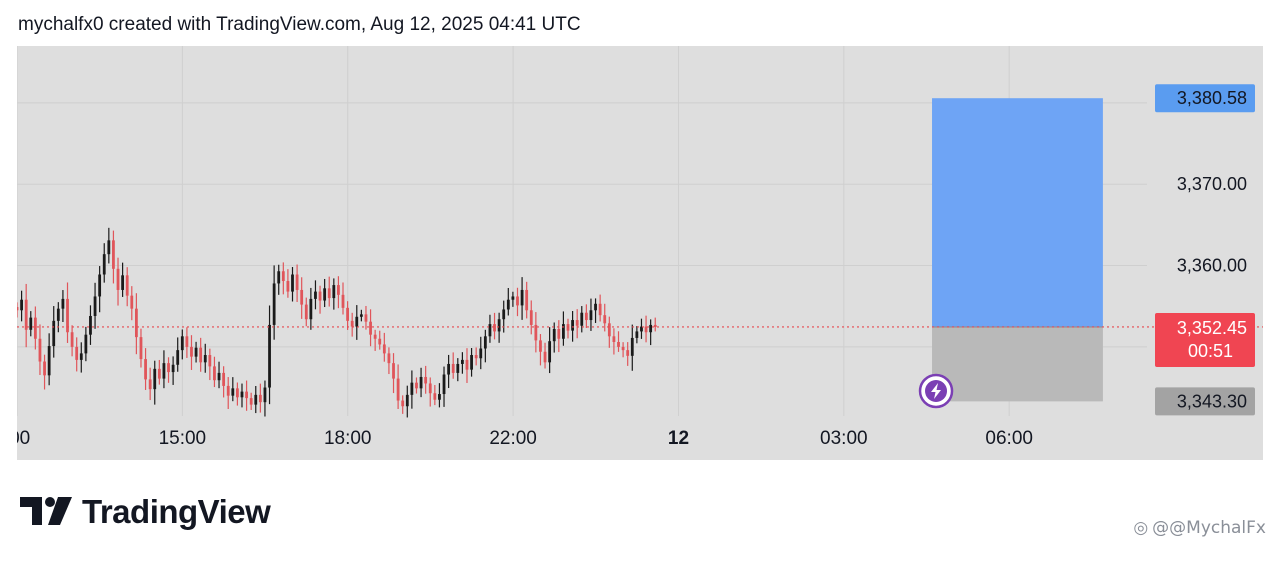 The image size is (1280, 563). Describe the element at coordinates (145, 512) in the screenshot. I see `tradingview-logo: TradingView` at that location.